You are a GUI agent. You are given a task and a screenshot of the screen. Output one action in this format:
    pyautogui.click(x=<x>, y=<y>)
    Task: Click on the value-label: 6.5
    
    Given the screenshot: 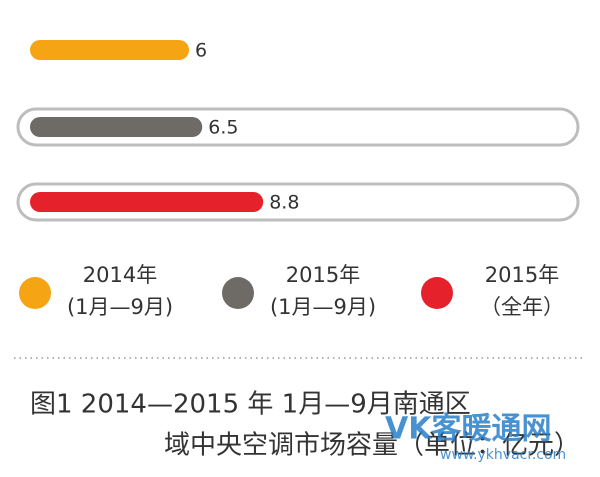 What is the action you would take?
    pyautogui.click(x=223, y=128)
    